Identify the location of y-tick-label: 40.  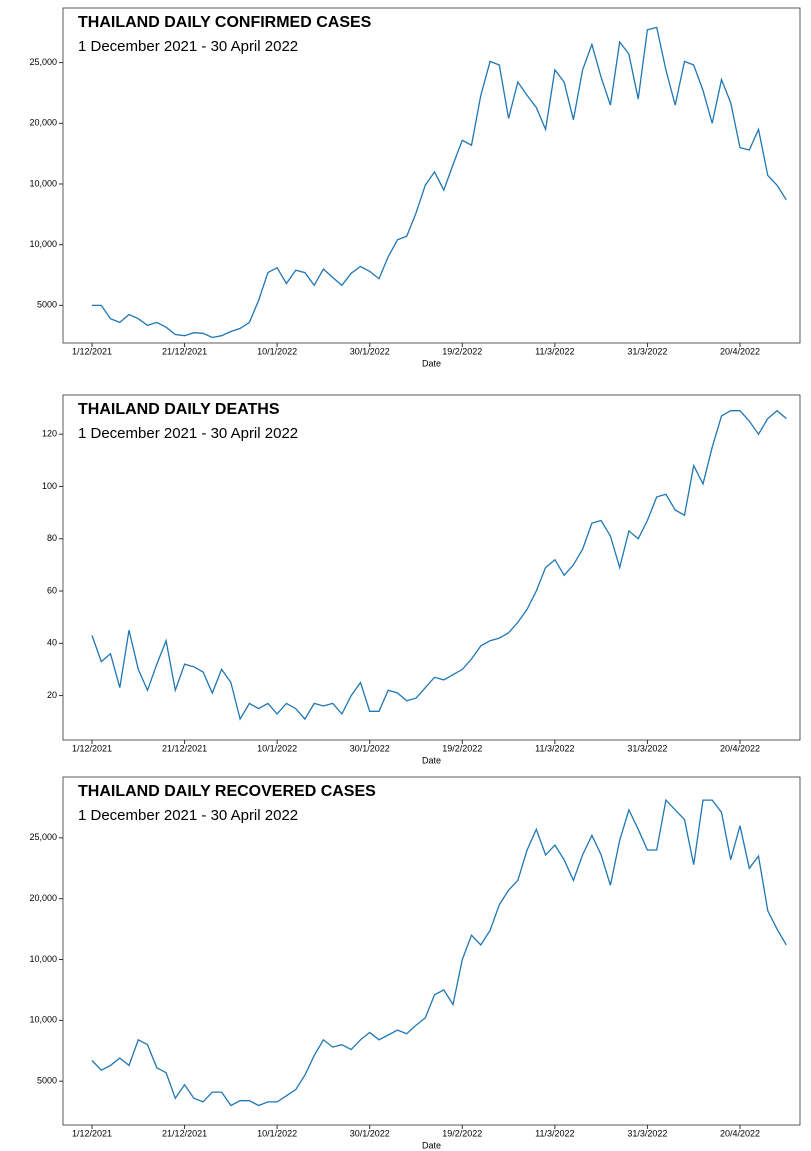
(52, 643).